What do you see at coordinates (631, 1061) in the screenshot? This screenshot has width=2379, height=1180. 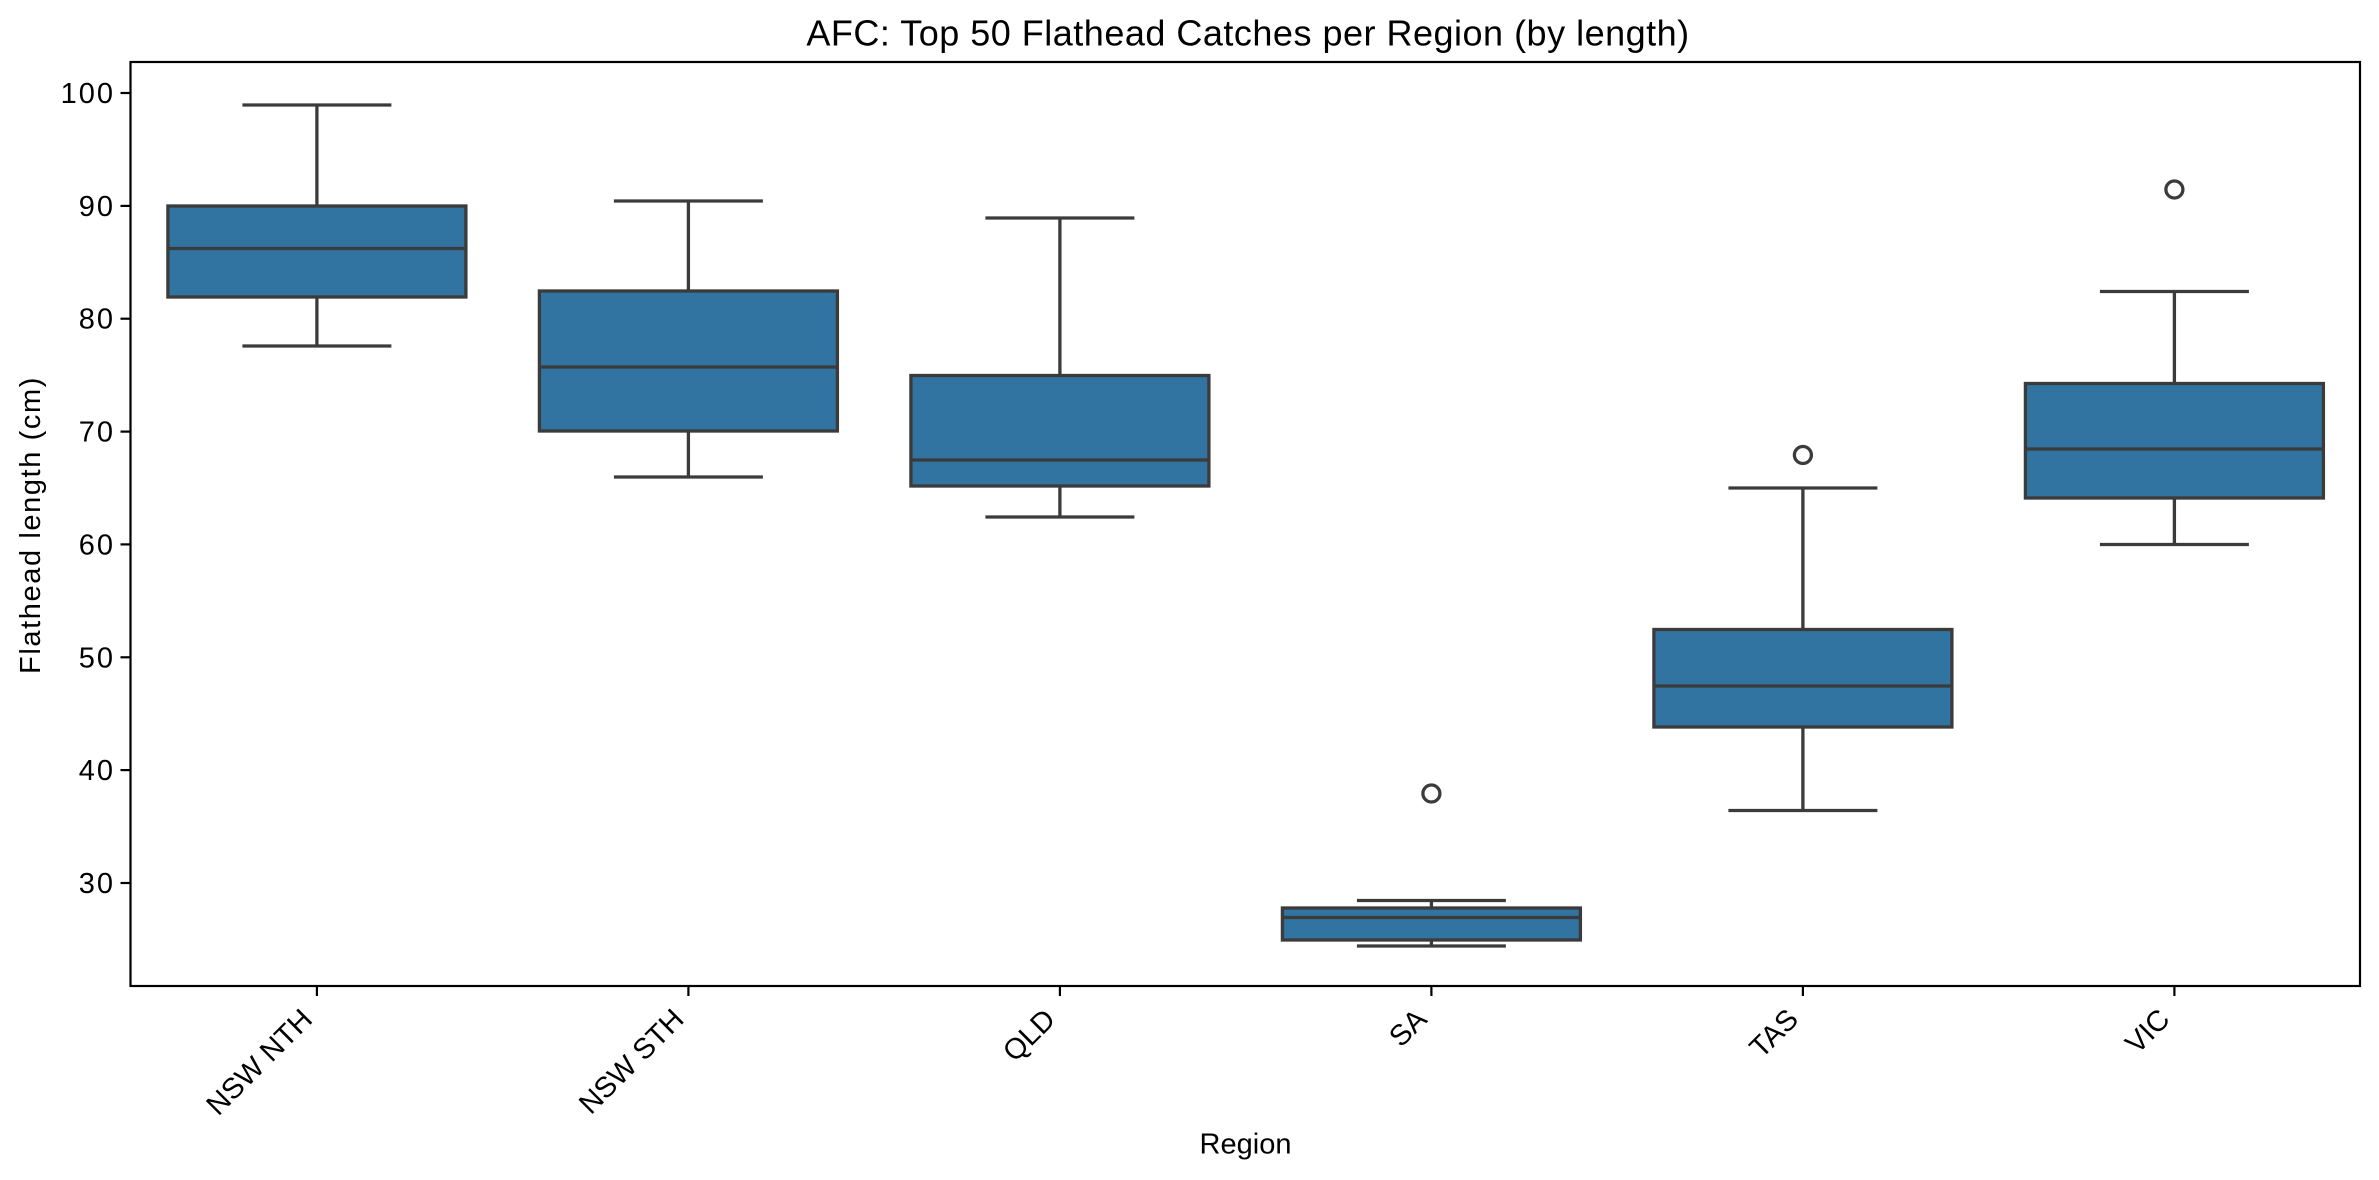 I see `svg-text: NSW STH` at bounding box center [631, 1061].